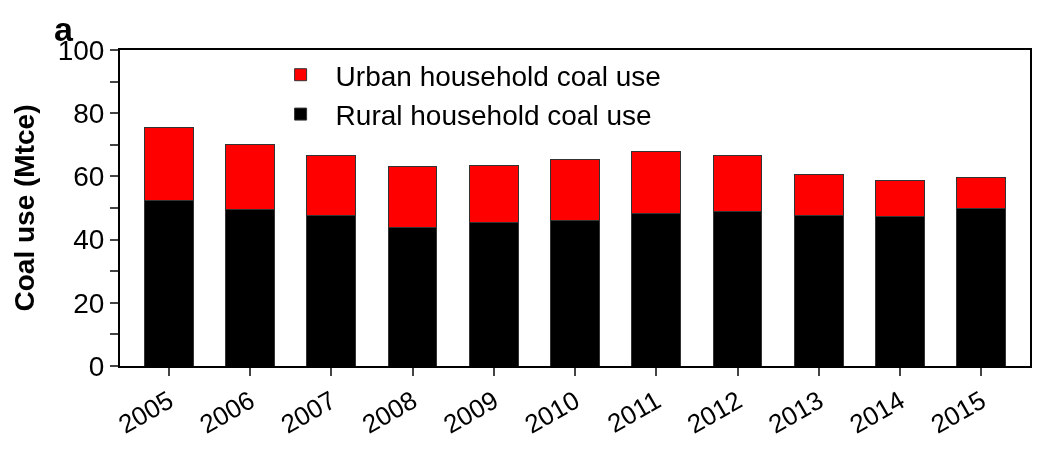 Image resolution: width=1045 pixels, height=452 pixels. What do you see at coordinates (89, 113) in the screenshot?
I see `y-tick-label: 80` at bounding box center [89, 113].